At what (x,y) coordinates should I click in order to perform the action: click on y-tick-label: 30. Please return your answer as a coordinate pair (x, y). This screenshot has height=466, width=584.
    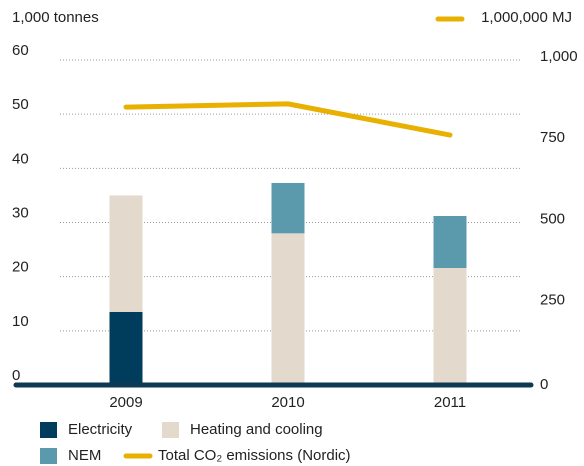
    Looking at the image, I should click on (20, 212).